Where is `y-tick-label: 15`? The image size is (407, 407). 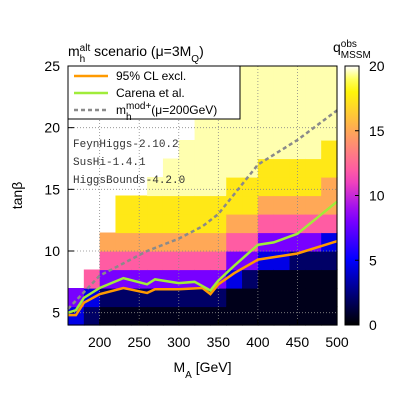
y-tick-label: 15 is located at coordinates (52, 189).